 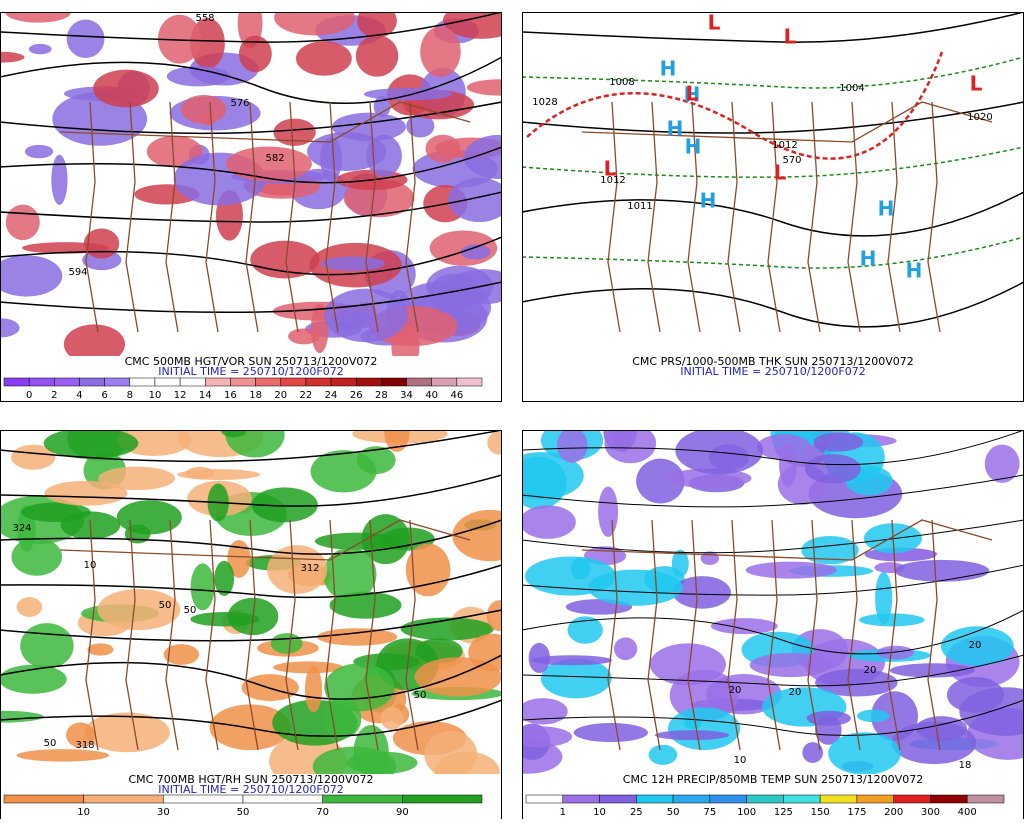 I want to click on colorbar-label: 46, so click(x=456, y=395).